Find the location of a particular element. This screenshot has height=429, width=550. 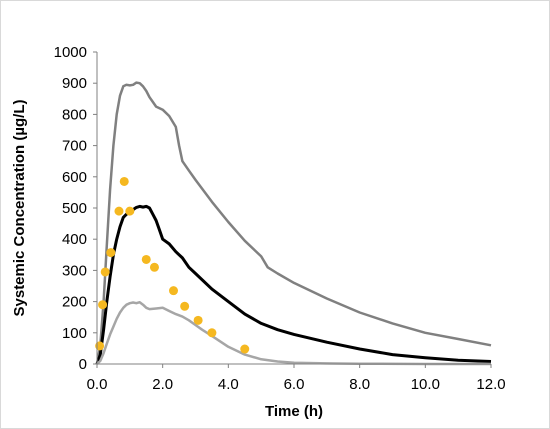

x-tick-label: 4.0 is located at coordinates (228, 384).